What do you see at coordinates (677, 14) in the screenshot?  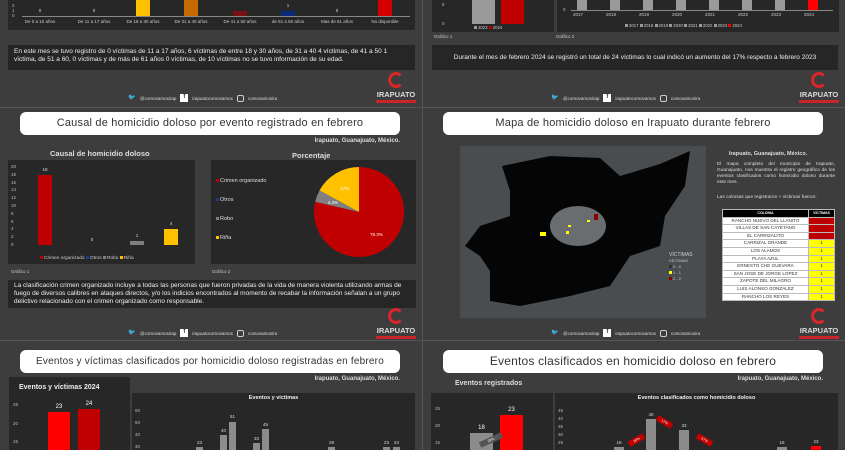 I see `x-tick-label: 2020` at bounding box center [677, 14].